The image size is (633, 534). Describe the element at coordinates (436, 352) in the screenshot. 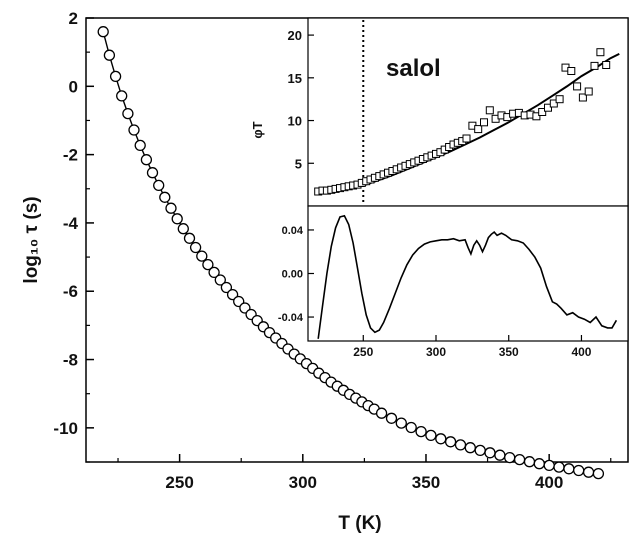

I see `inset-bottom-x-tick-label: 300` at that location.